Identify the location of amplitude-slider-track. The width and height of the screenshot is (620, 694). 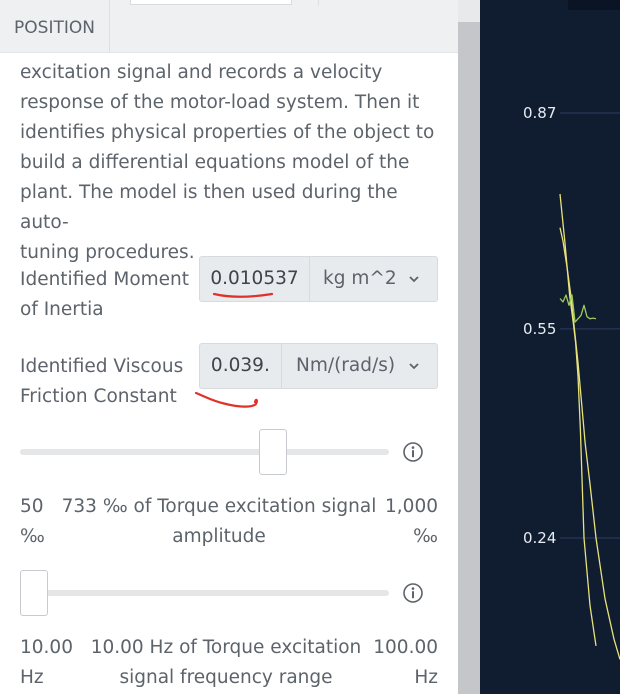
(204, 452).